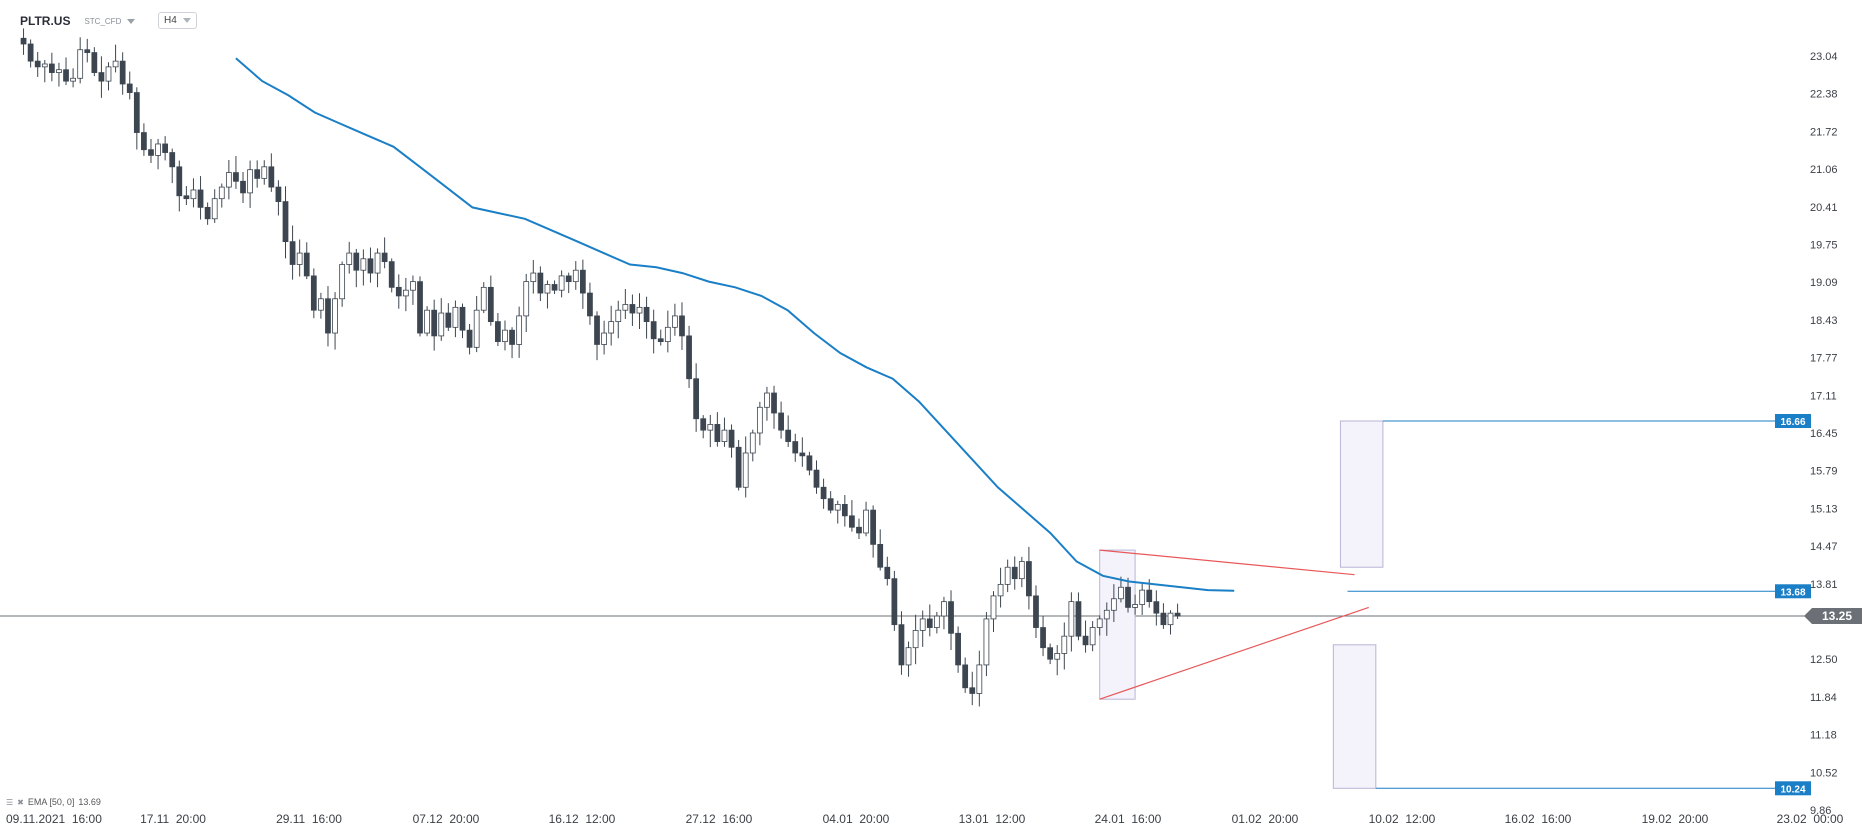 Image resolution: width=1866 pixels, height=832 pixels. Describe the element at coordinates (992, 819) in the screenshot. I see `x-tick-label: 13.01 12:00` at that location.